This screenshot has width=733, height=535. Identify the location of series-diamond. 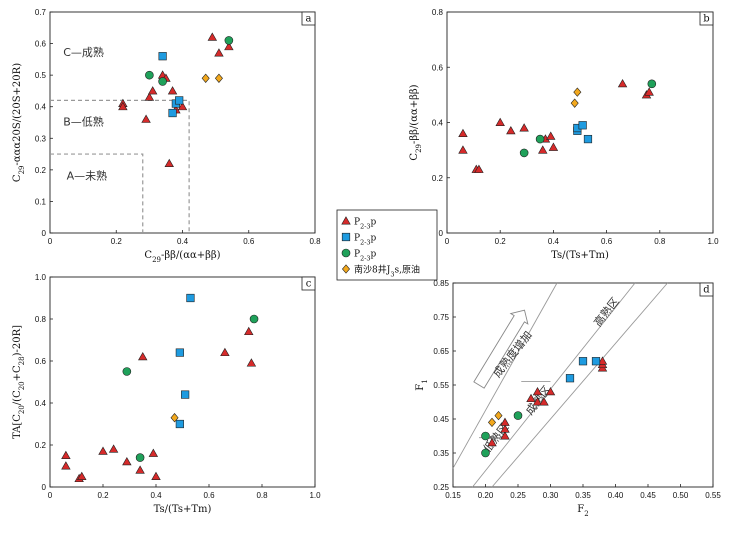
(576, 97).